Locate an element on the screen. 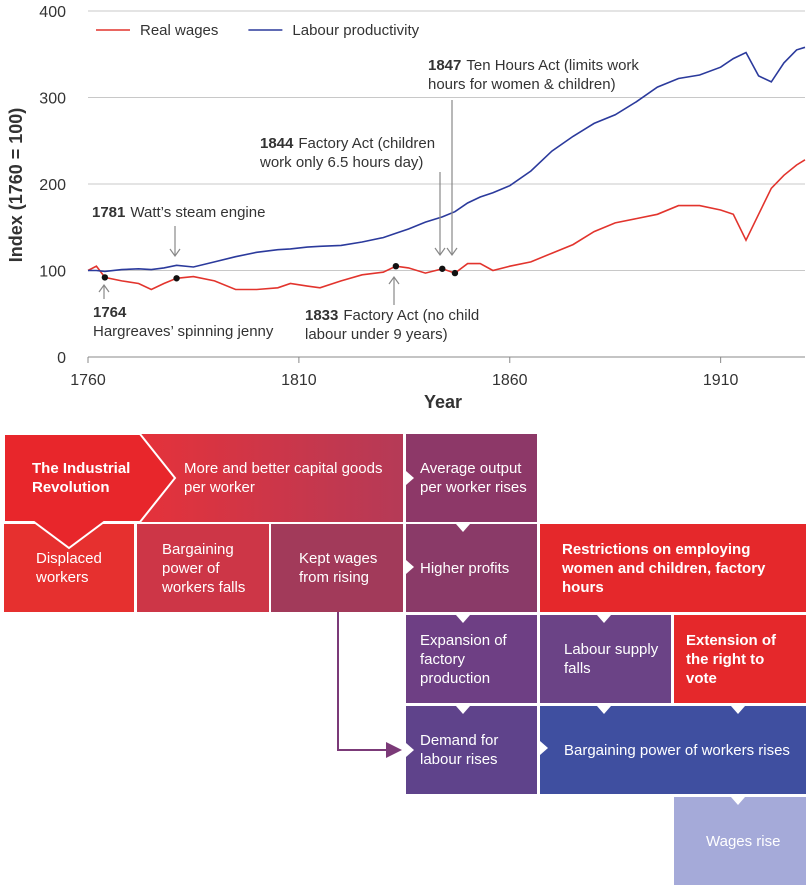  annotation-text: Ten Hours Act (limits work is located at coordinates (552, 65).